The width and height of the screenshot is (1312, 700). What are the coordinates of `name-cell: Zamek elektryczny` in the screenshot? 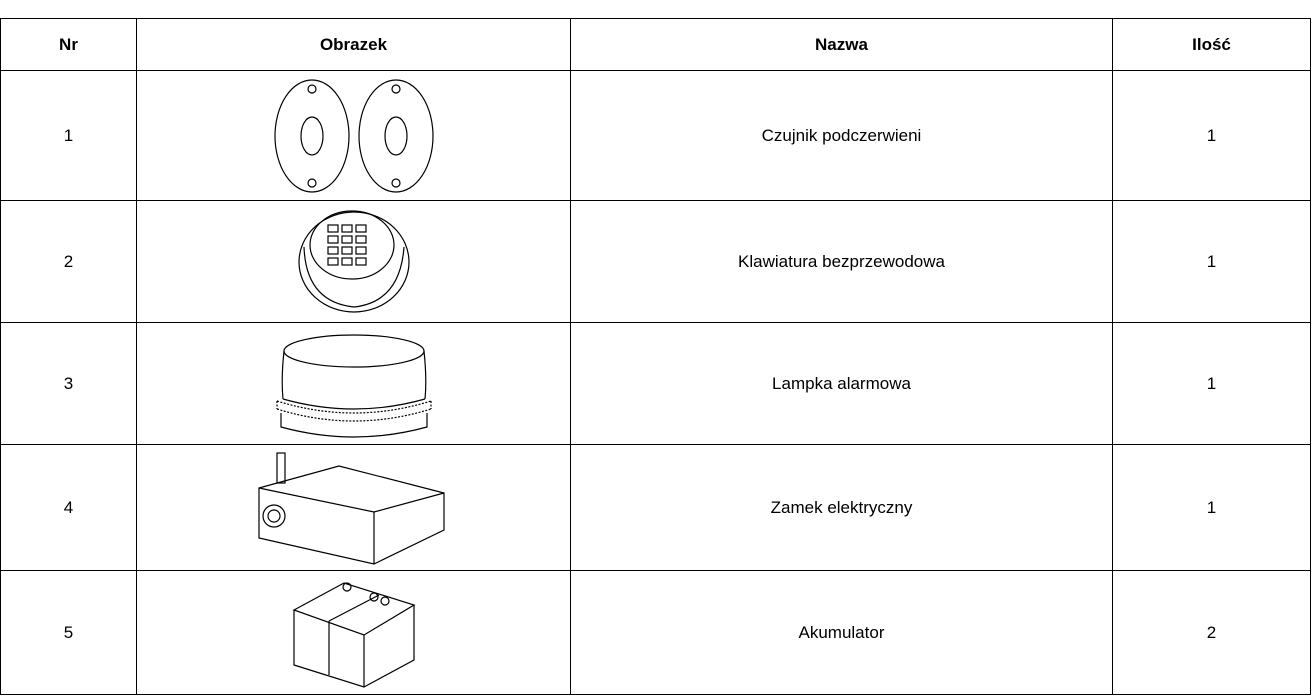 It's located at (841, 507).